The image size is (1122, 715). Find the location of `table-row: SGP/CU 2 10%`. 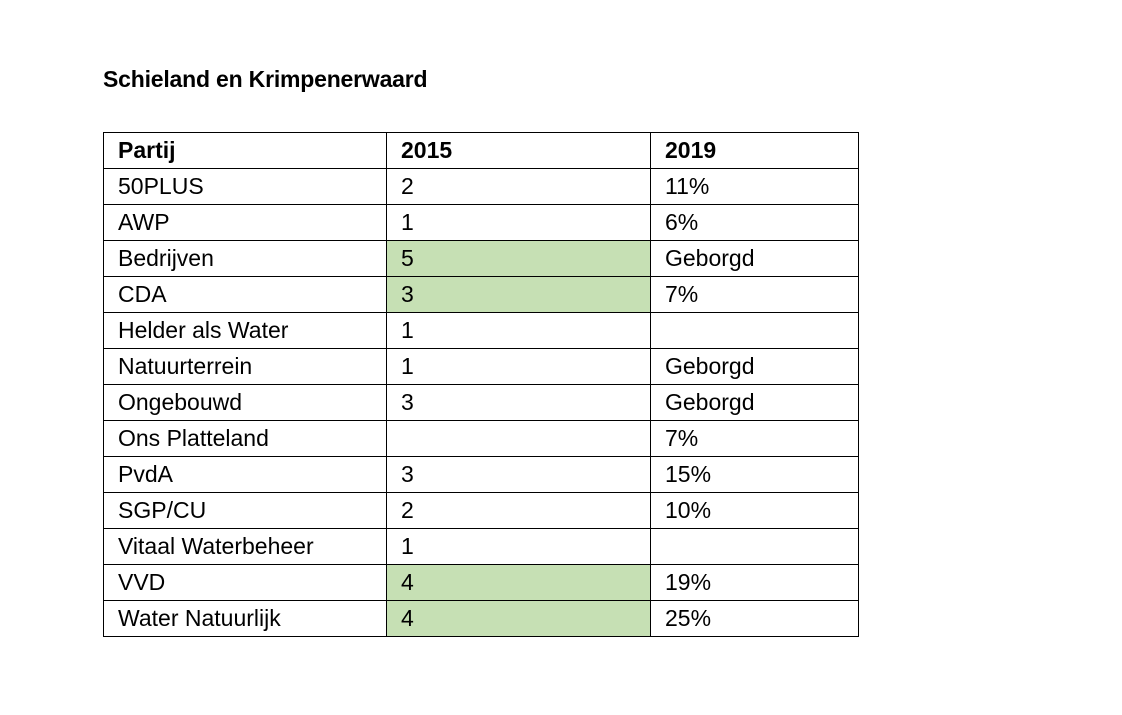

table-row: SGP/CU 2 10% is located at coordinates (481, 510).